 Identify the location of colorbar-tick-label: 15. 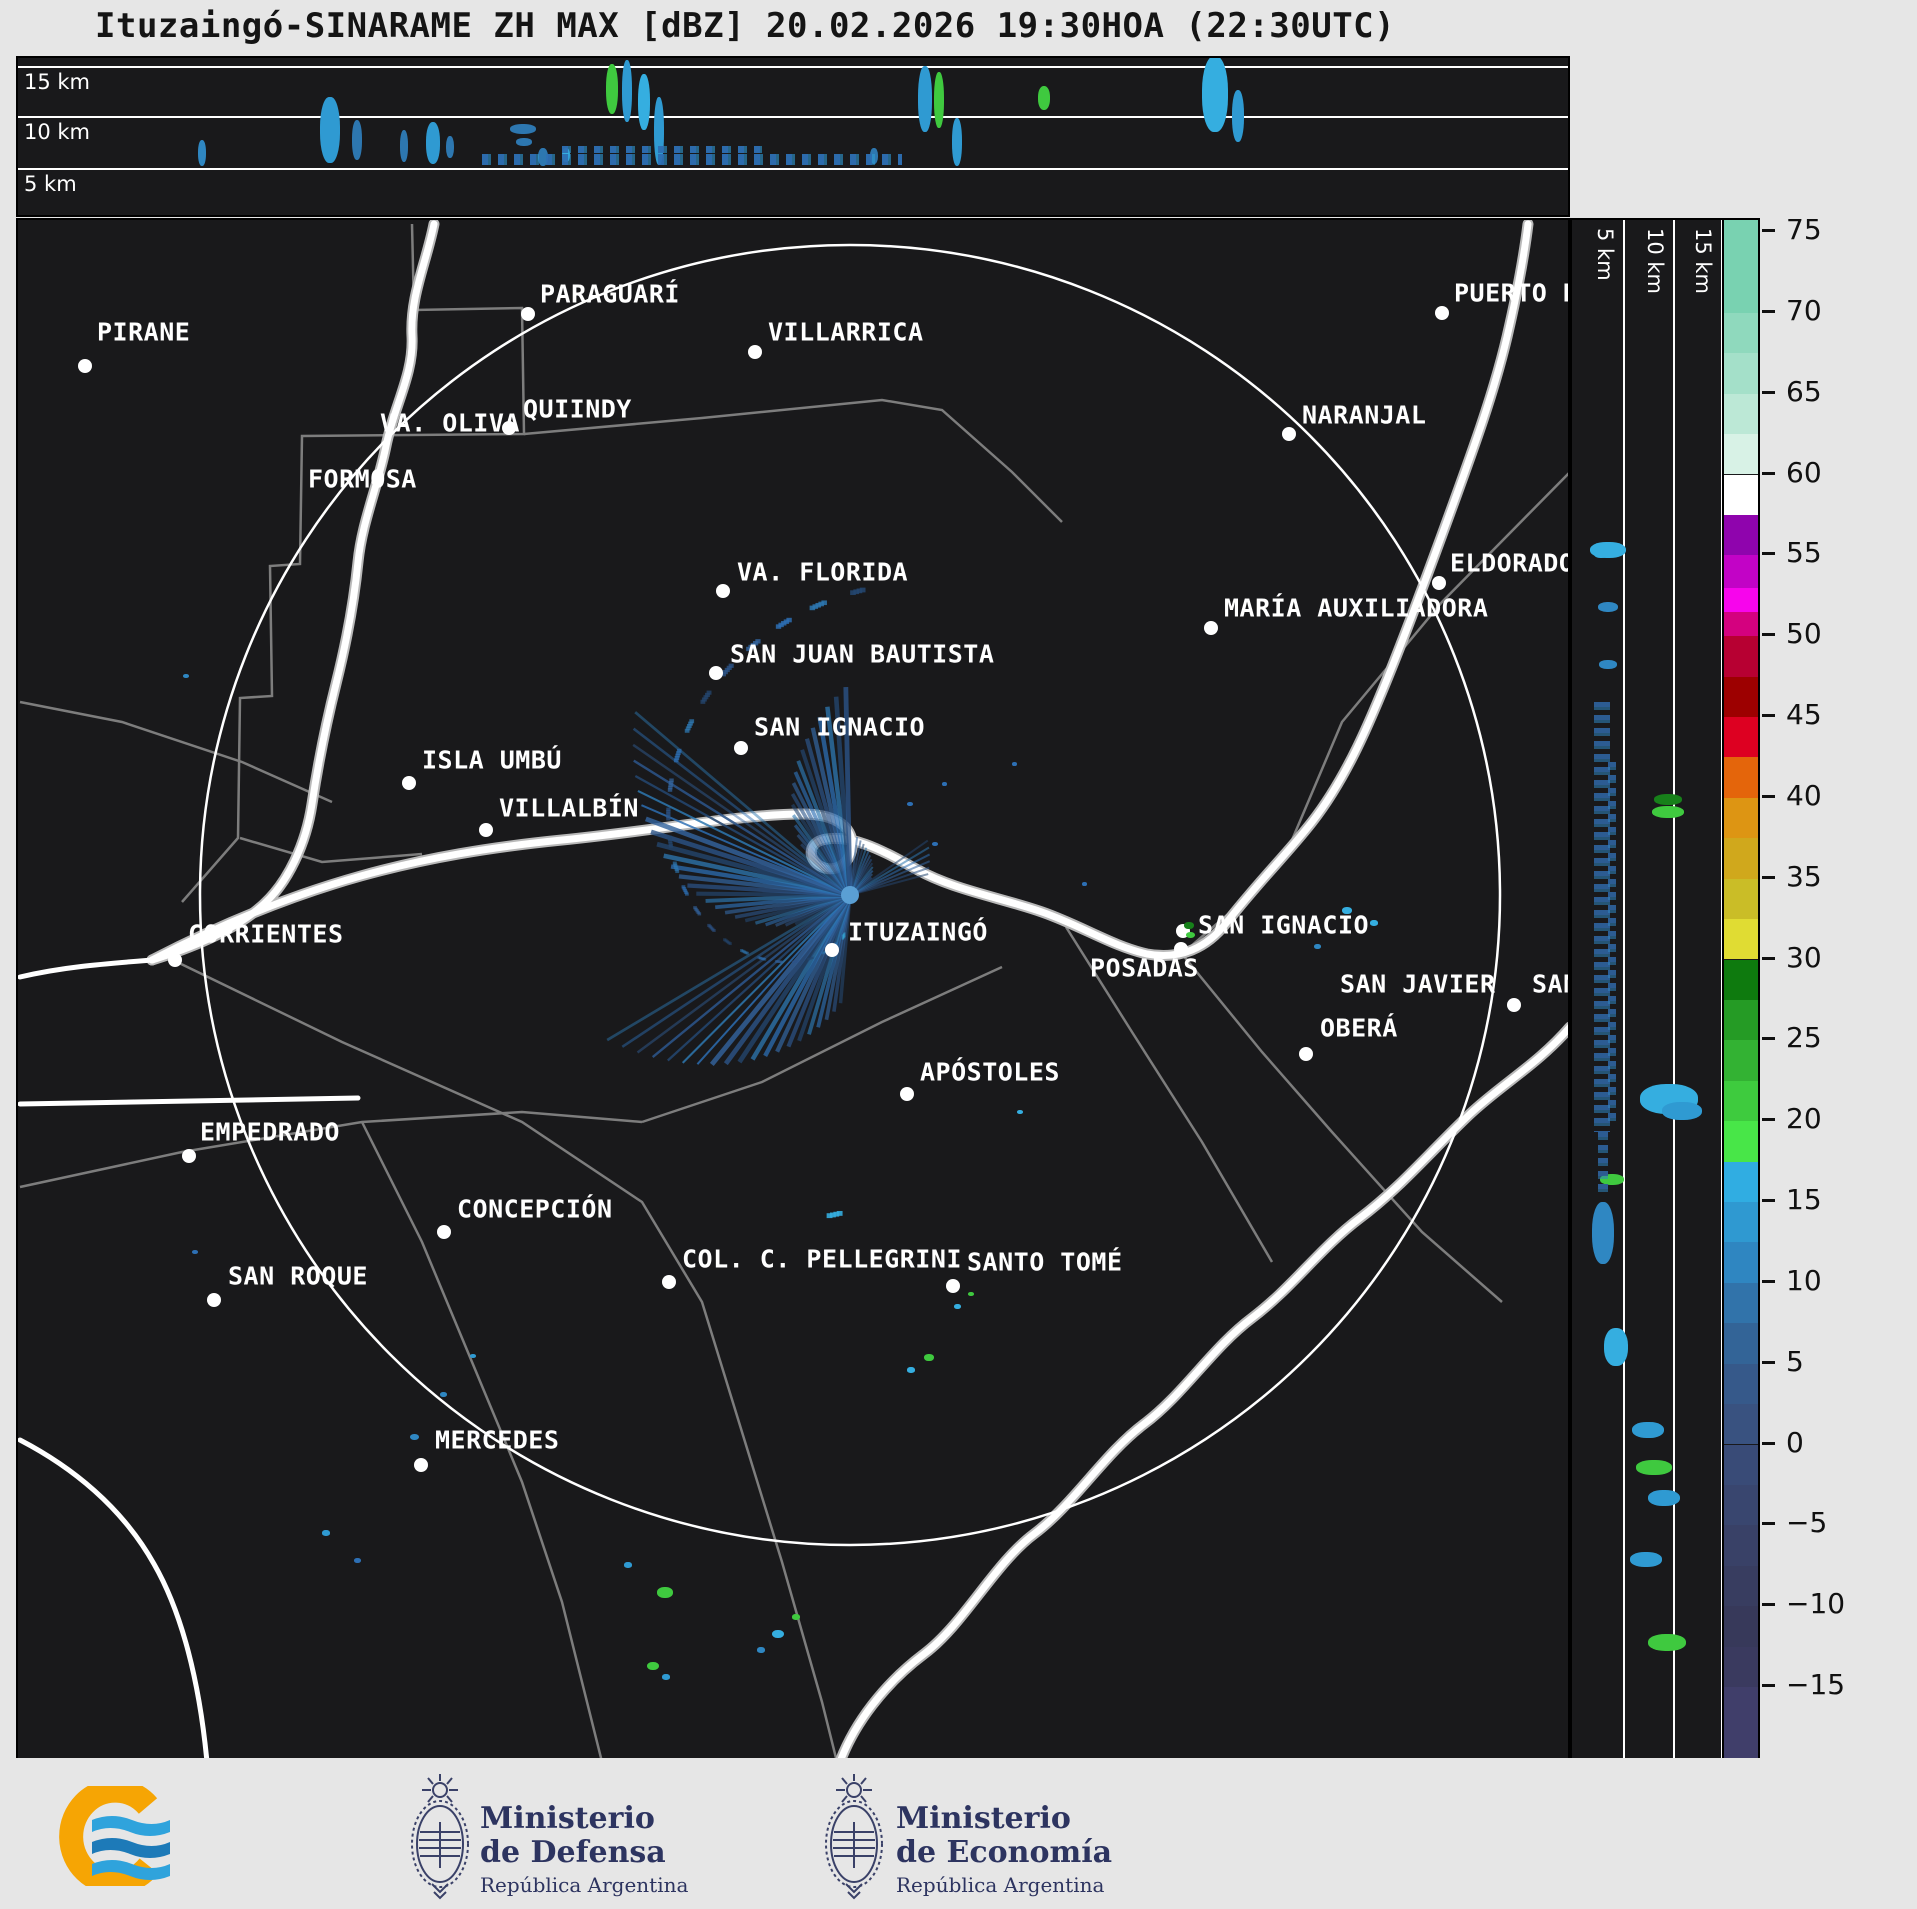
(1804, 1199).